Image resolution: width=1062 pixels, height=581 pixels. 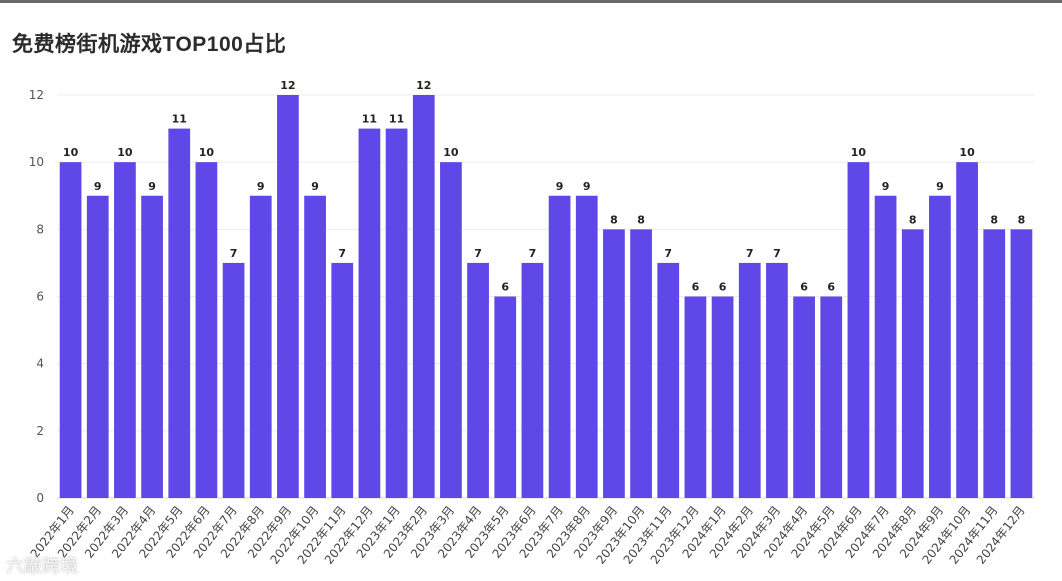 What do you see at coordinates (149, 44) in the screenshot?
I see `chart-title: 免费榜街机游戏TOP100占比` at bounding box center [149, 44].